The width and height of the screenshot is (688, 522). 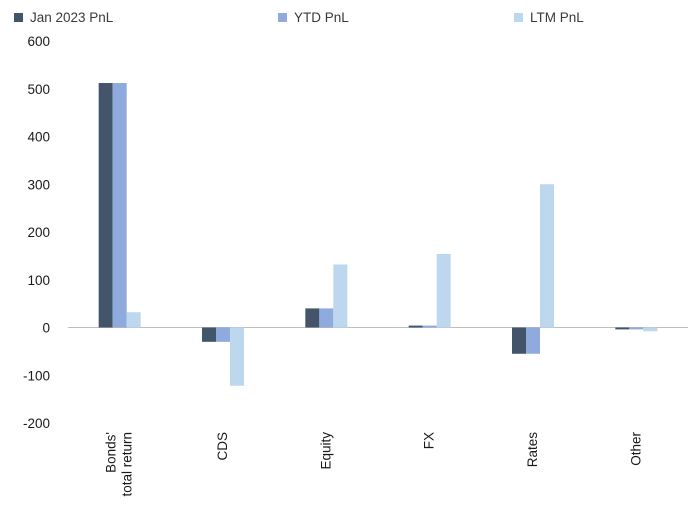 What do you see at coordinates (38, 184) in the screenshot?
I see `y-tick-label: 300` at bounding box center [38, 184].